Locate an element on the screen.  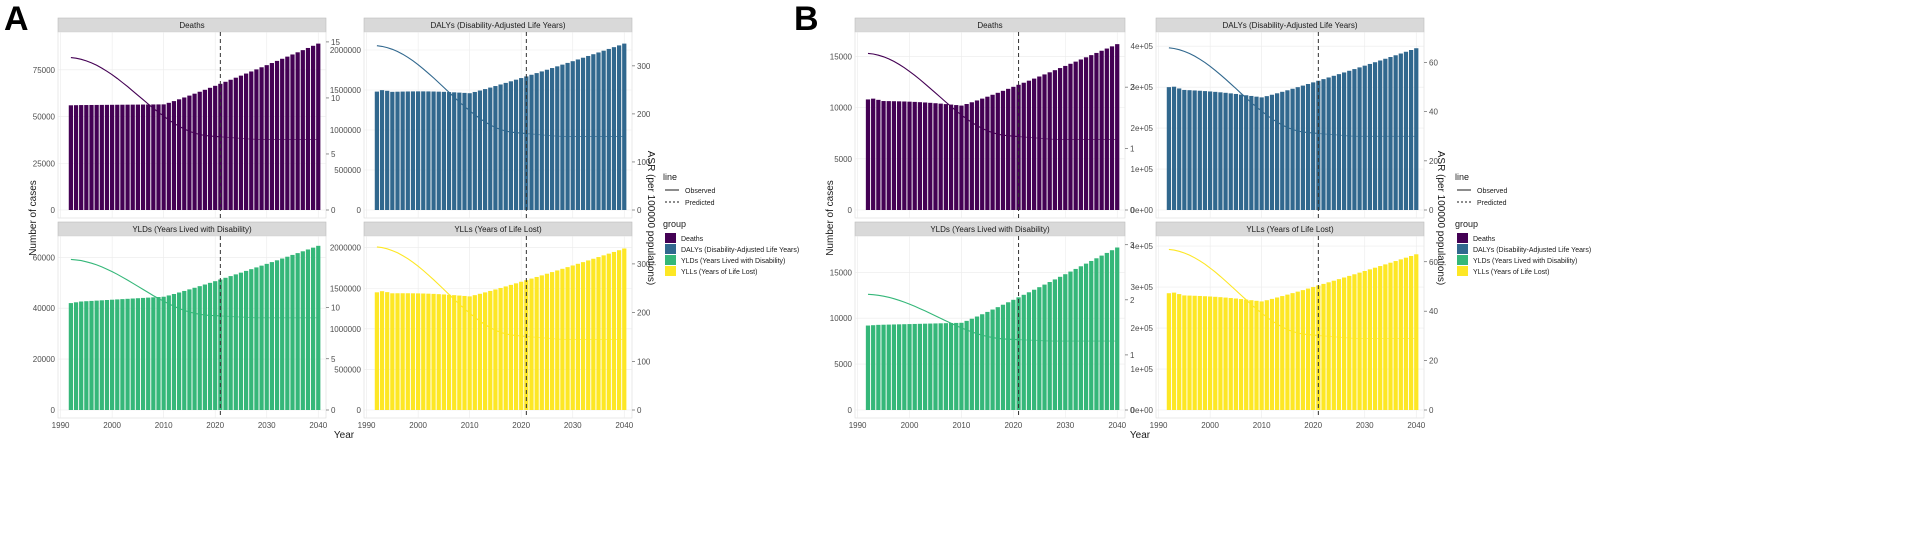
bar-2018 is located at coordinates (1302, 350).